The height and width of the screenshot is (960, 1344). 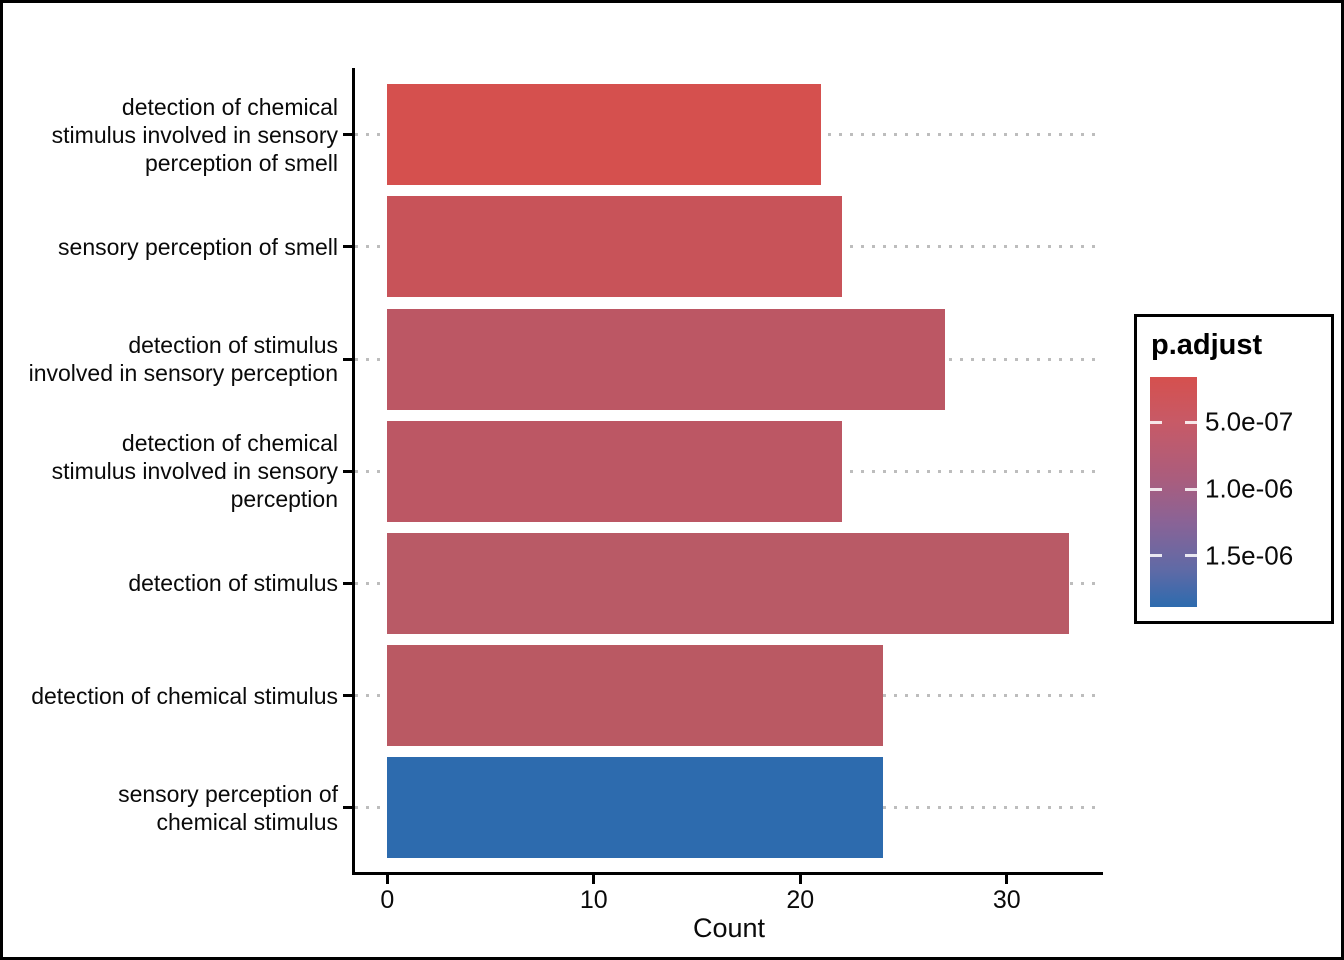 What do you see at coordinates (593, 900) in the screenshot?
I see `x-tick-label: 10` at bounding box center [593, 900].